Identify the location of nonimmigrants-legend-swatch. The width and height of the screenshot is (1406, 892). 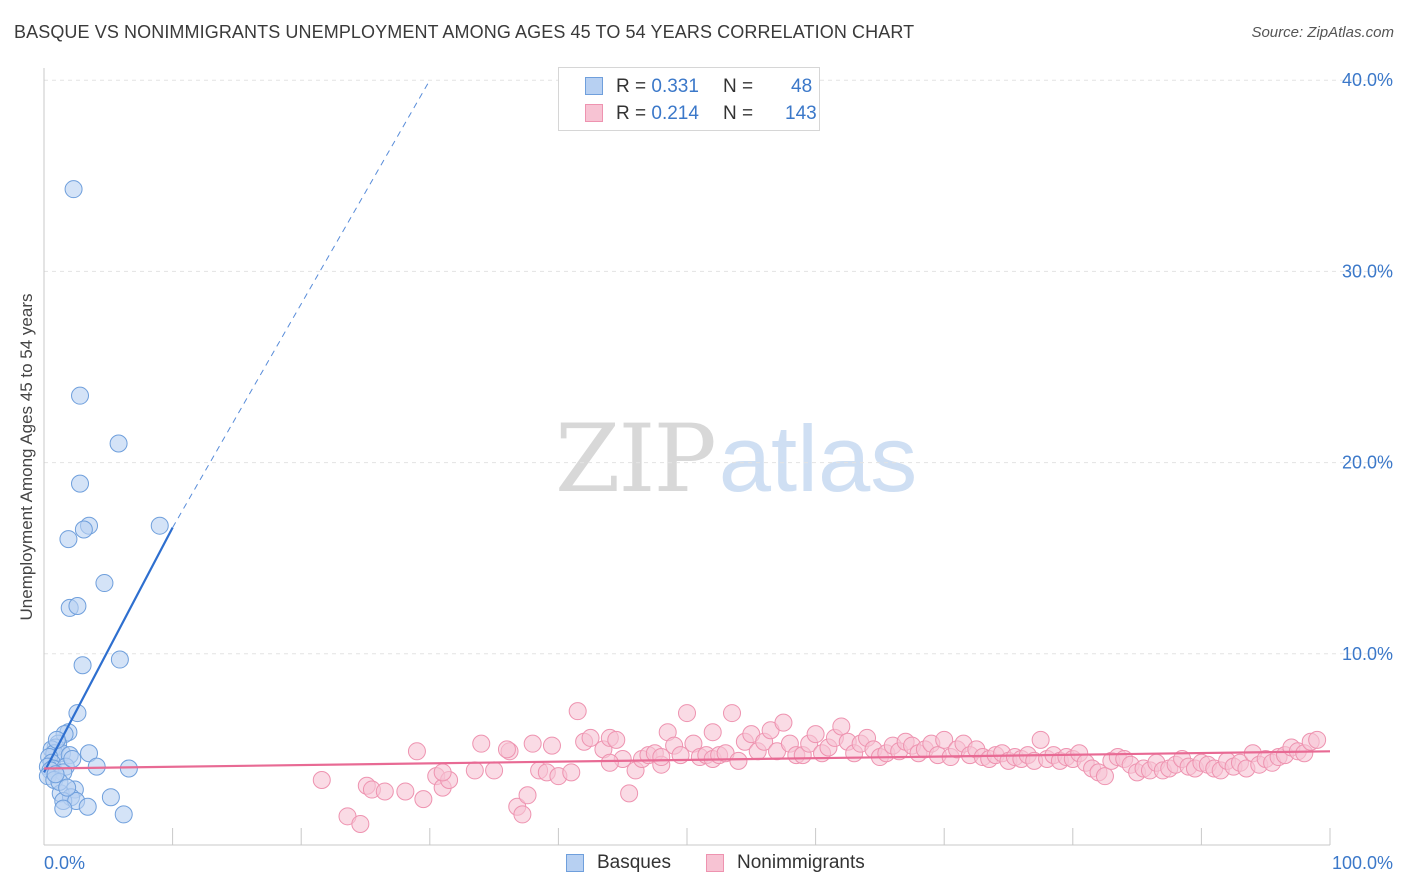
(715, 863).